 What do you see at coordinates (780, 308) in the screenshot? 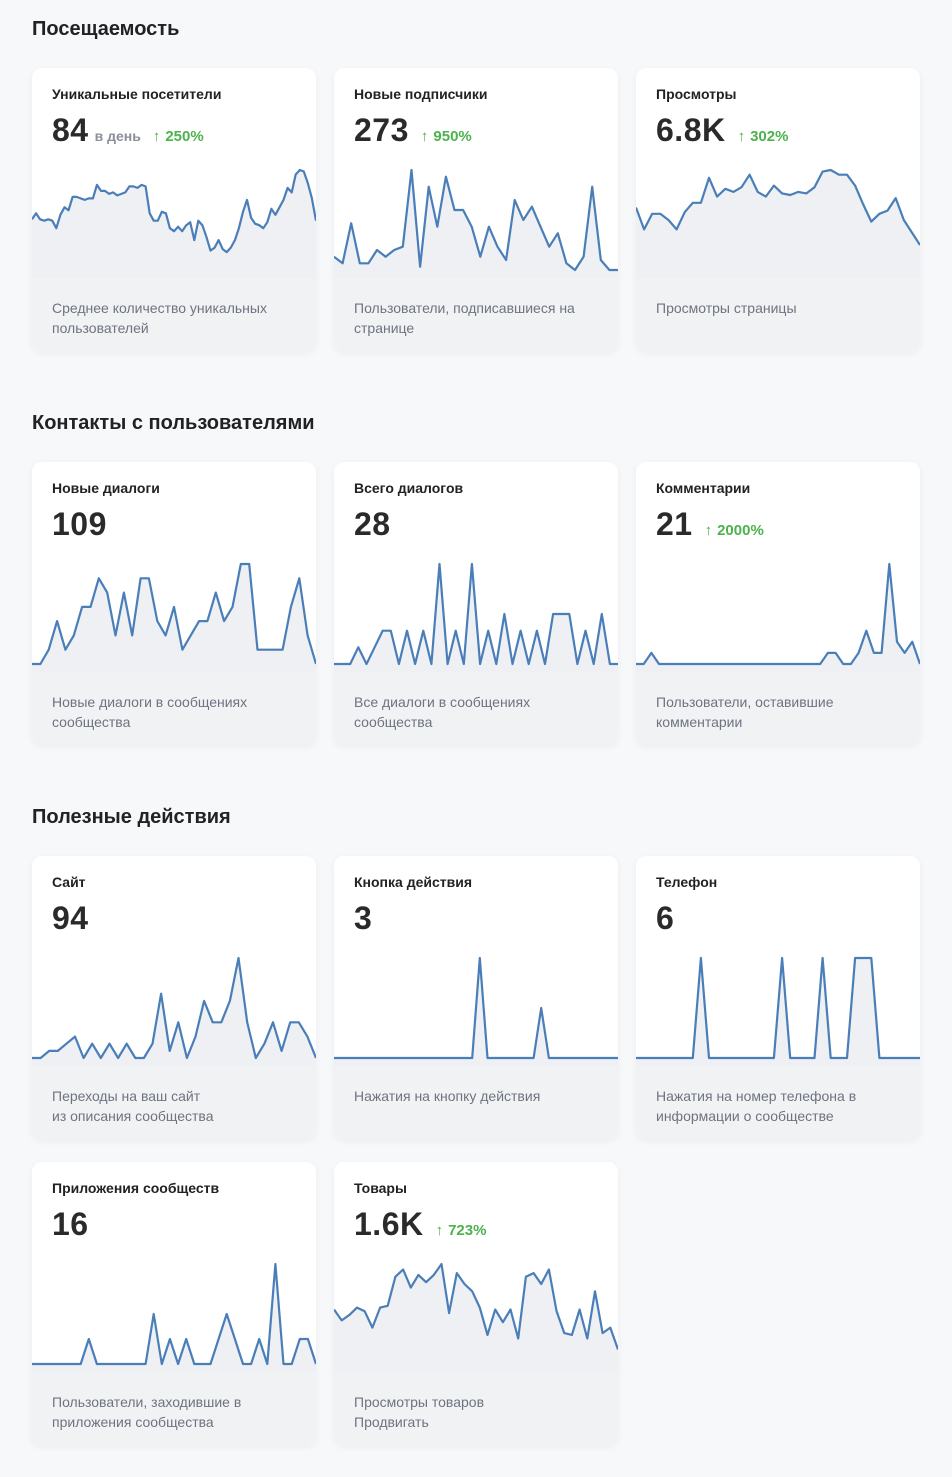
I see `card-description: Просмотры страницы` at bounding box center [780, 308].